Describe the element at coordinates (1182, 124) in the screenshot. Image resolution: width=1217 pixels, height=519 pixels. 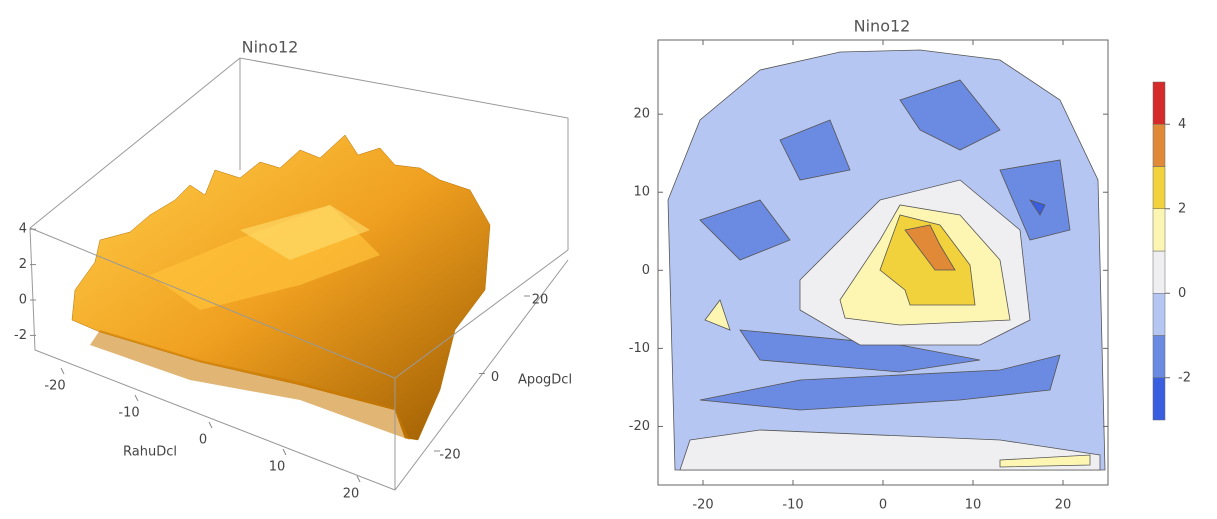
I see `colorbar-tick-label: 4` at that location.